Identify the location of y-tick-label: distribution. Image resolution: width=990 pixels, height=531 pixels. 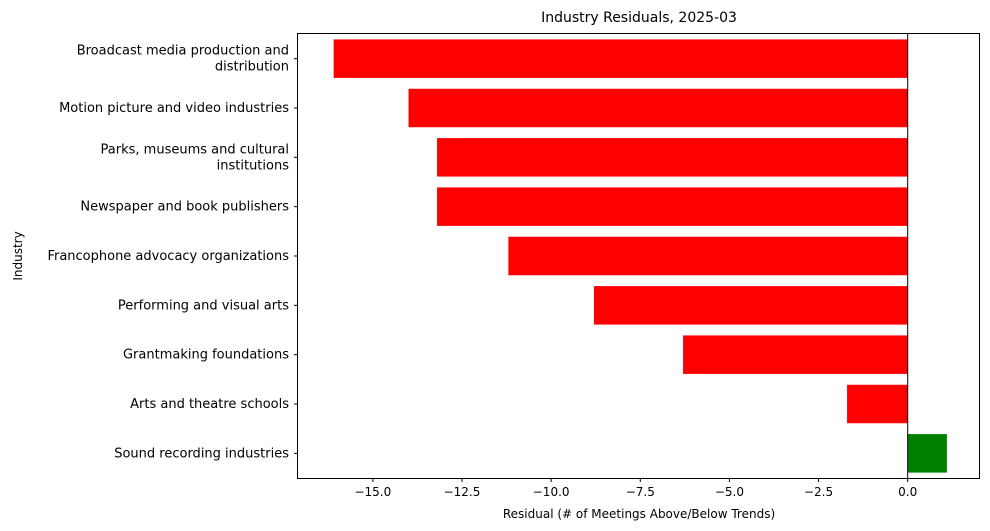
(252, 67).